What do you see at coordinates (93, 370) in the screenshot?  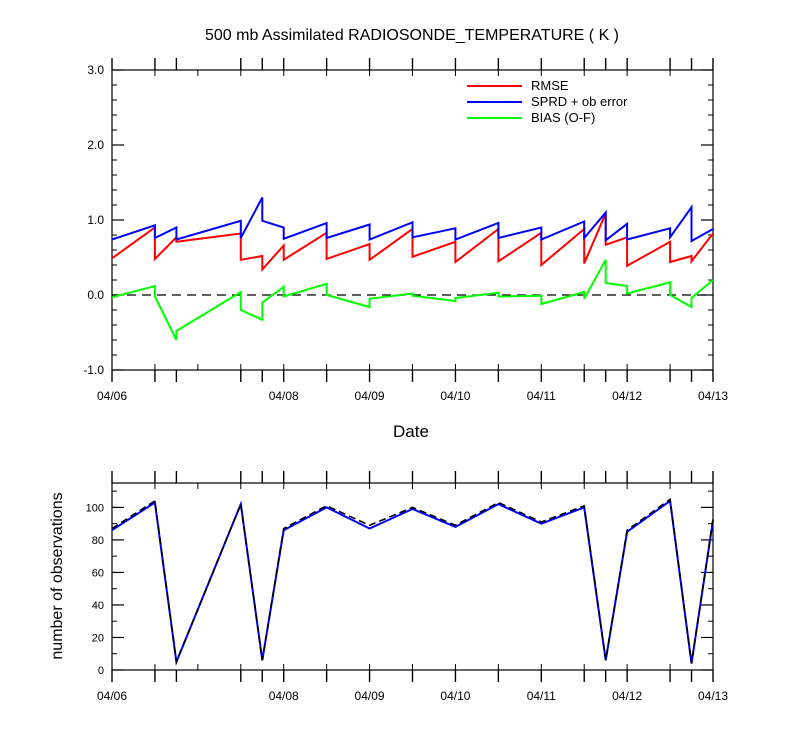 I see `y-tick-label: -1.0` at bounding box center [93, 370].